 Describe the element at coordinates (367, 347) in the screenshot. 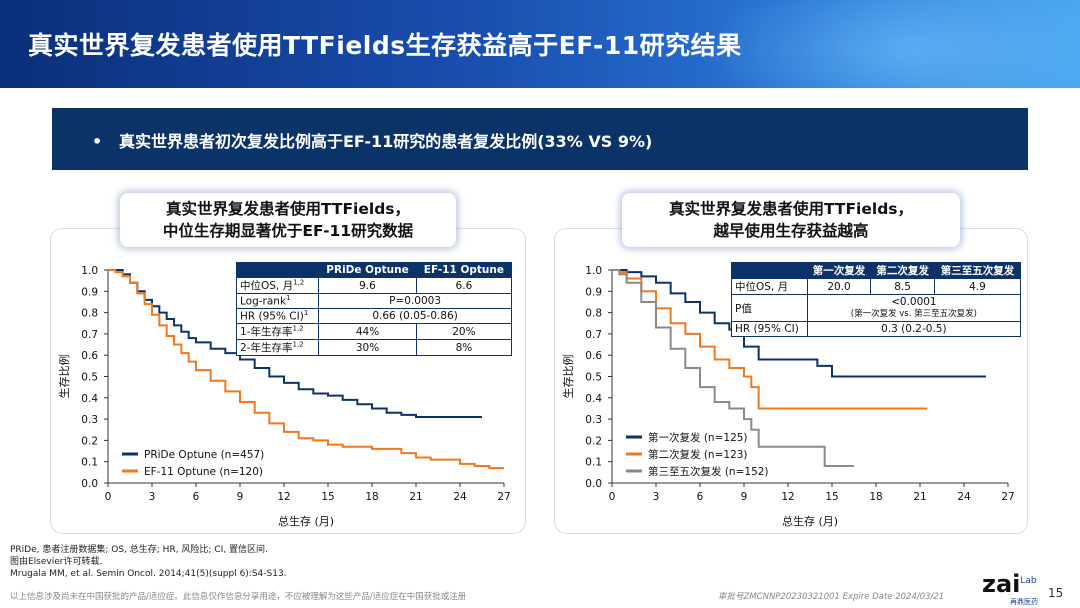

I see `table-cell: 30%` at that location.